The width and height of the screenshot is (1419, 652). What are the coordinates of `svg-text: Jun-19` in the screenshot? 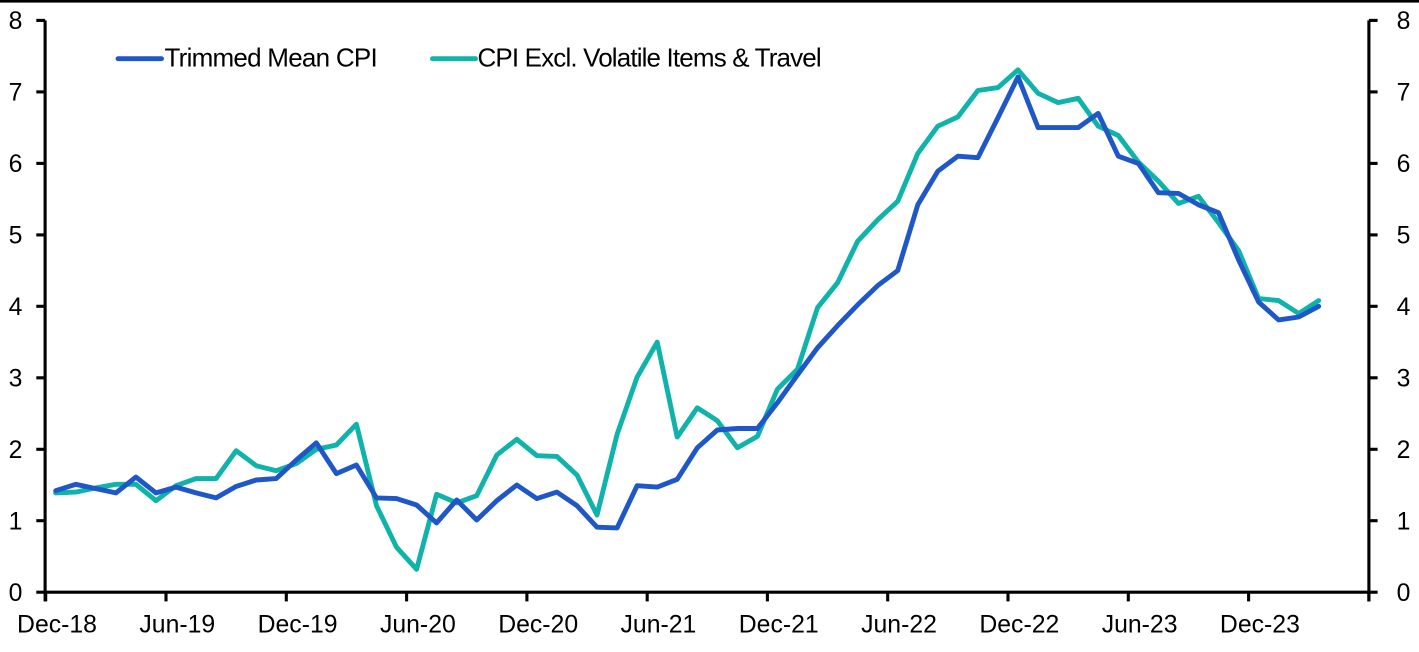 It's located at (177, 625).